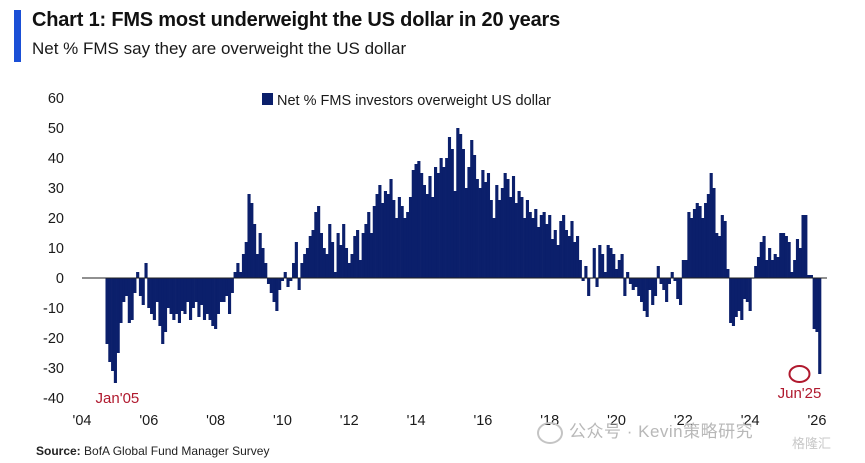  Describe the element at coordinates (459, 386) in the screenshot. I see `chart-annotations: Jan'05 Jun'25` at that location.